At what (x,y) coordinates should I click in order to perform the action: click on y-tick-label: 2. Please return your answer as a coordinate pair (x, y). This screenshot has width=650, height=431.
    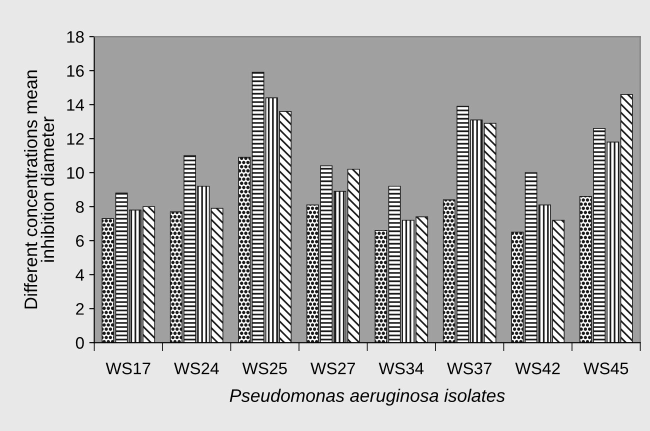
    Looking at the image, I should click on (80, 309).